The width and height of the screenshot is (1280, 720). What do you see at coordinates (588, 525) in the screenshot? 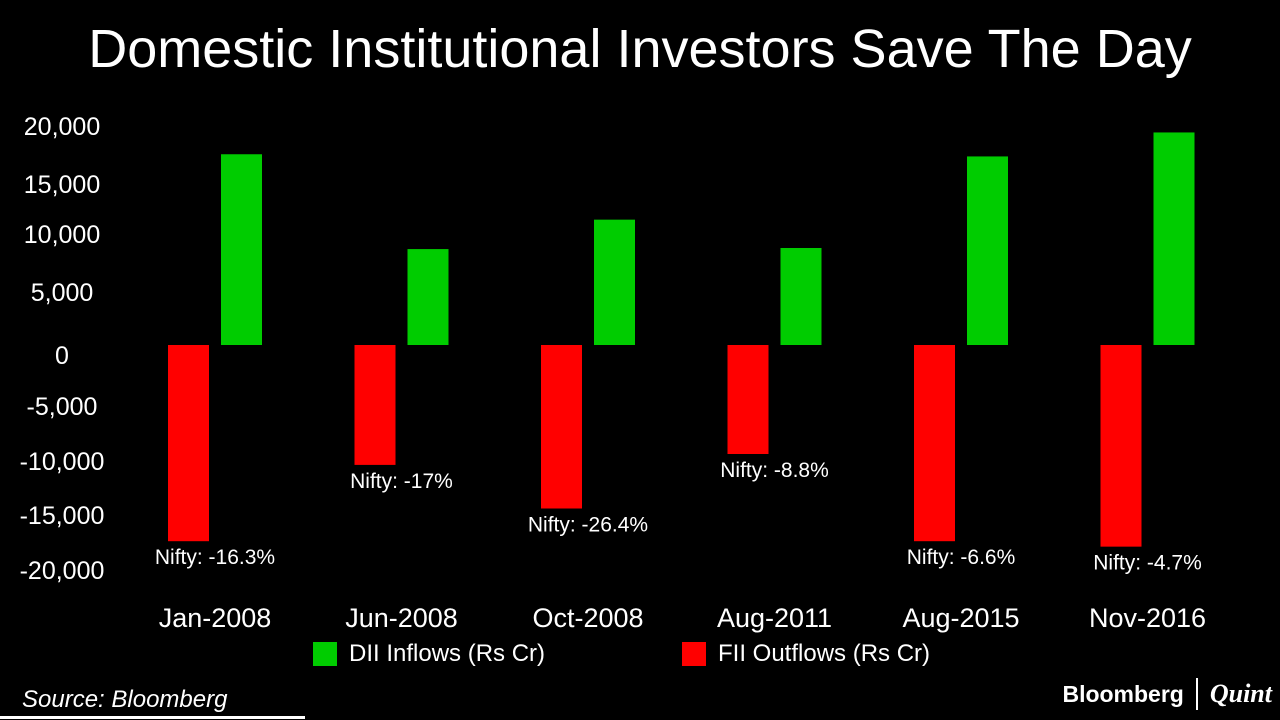
I see `nifty-annotation: Nifty: -26.4%` at bounding box center [588, 525].